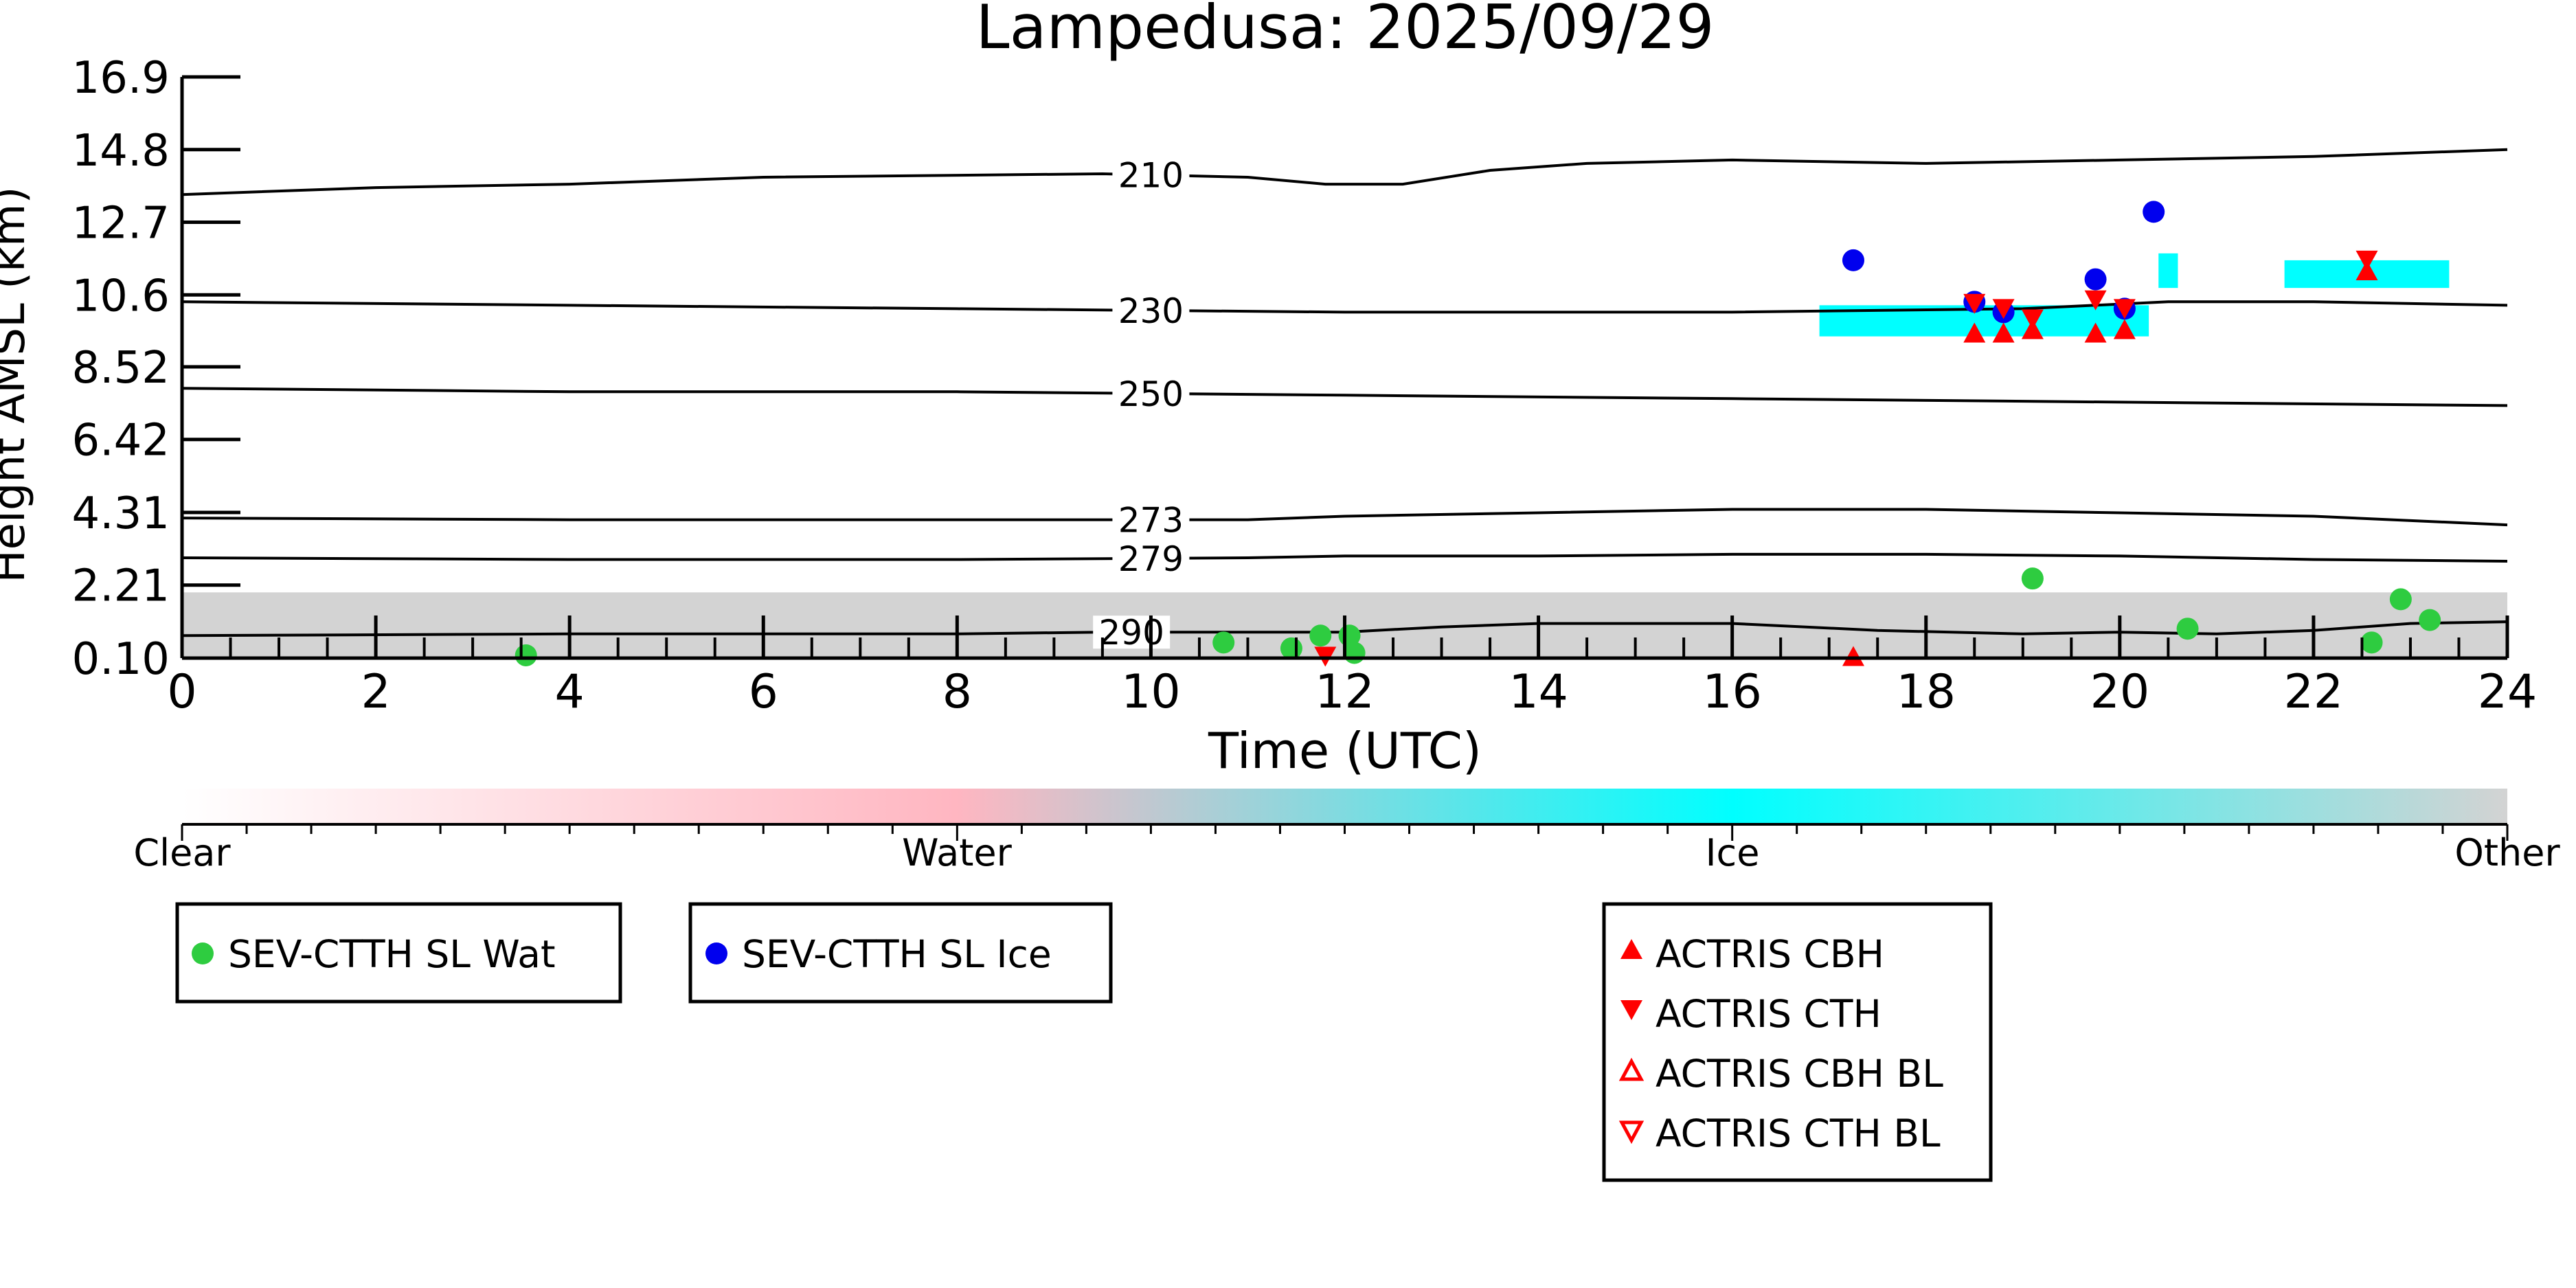  I want to click on contour-label: 210, so click(1151, 176).